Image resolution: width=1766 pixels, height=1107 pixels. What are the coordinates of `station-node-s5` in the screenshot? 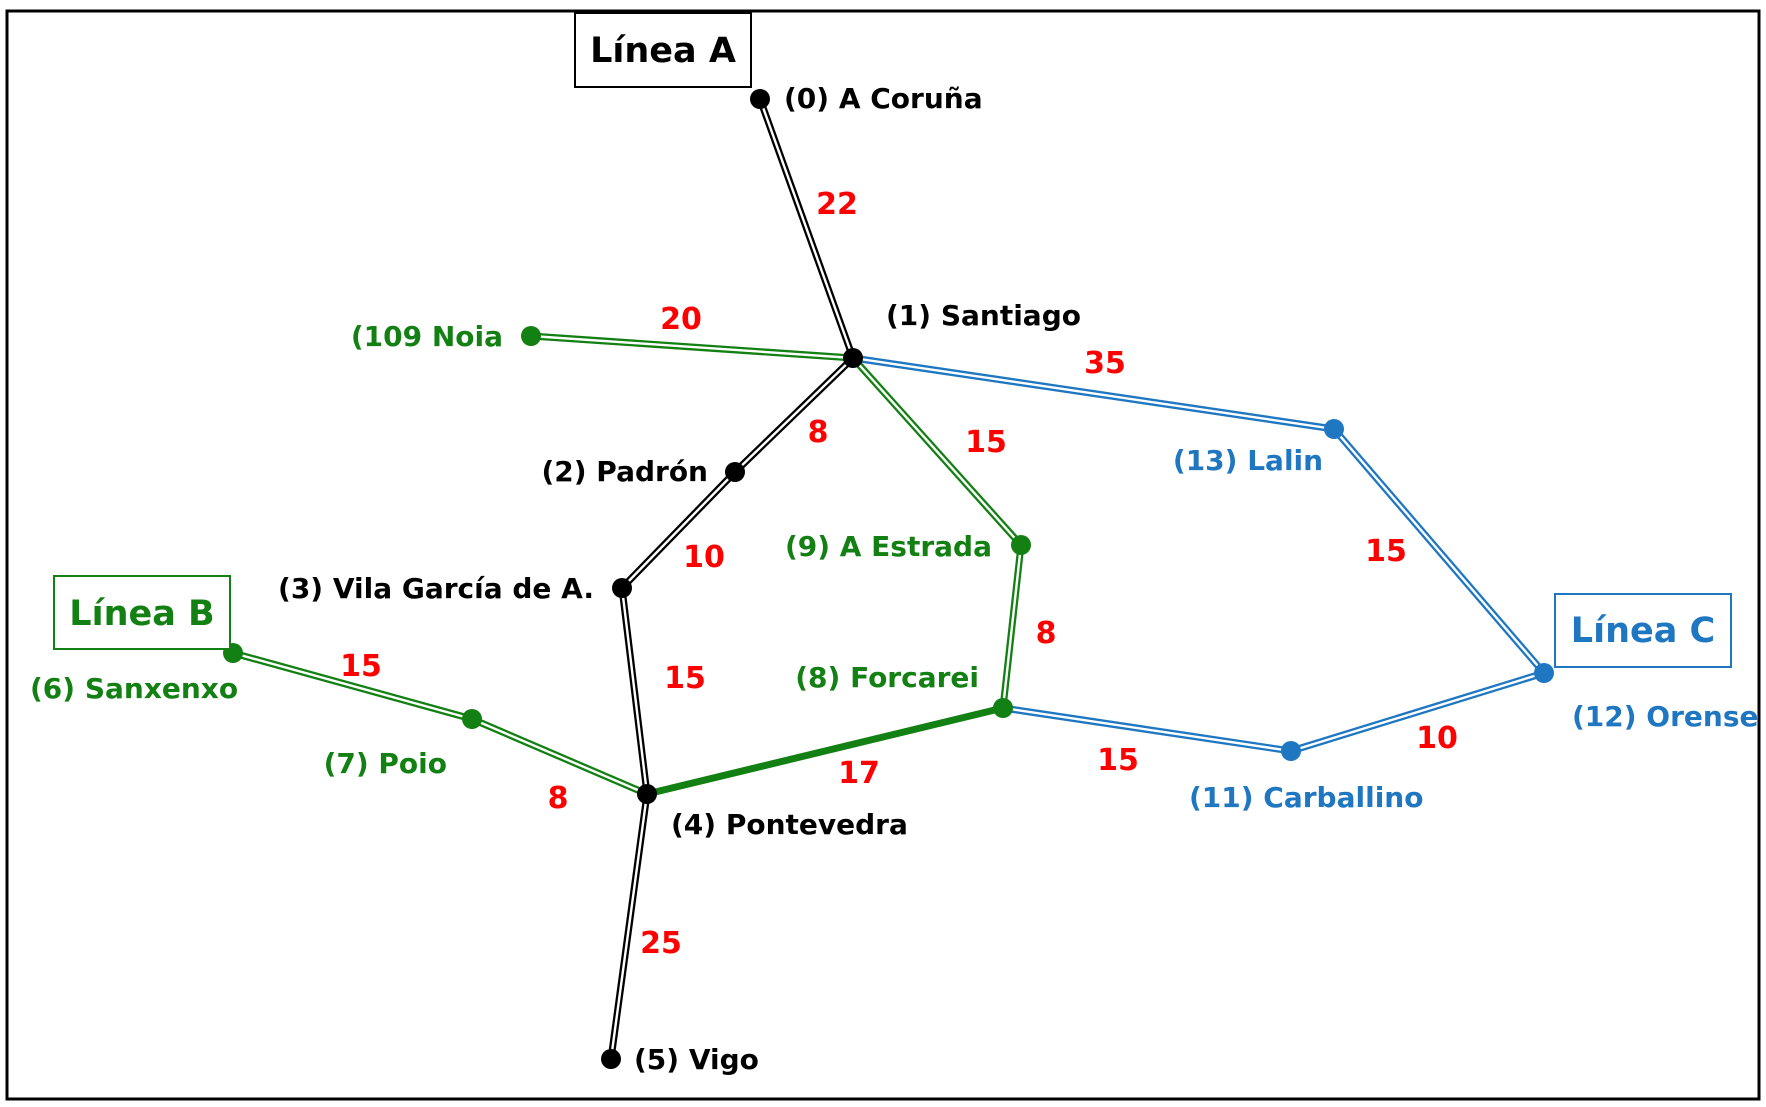 It's located at (611, 1059).